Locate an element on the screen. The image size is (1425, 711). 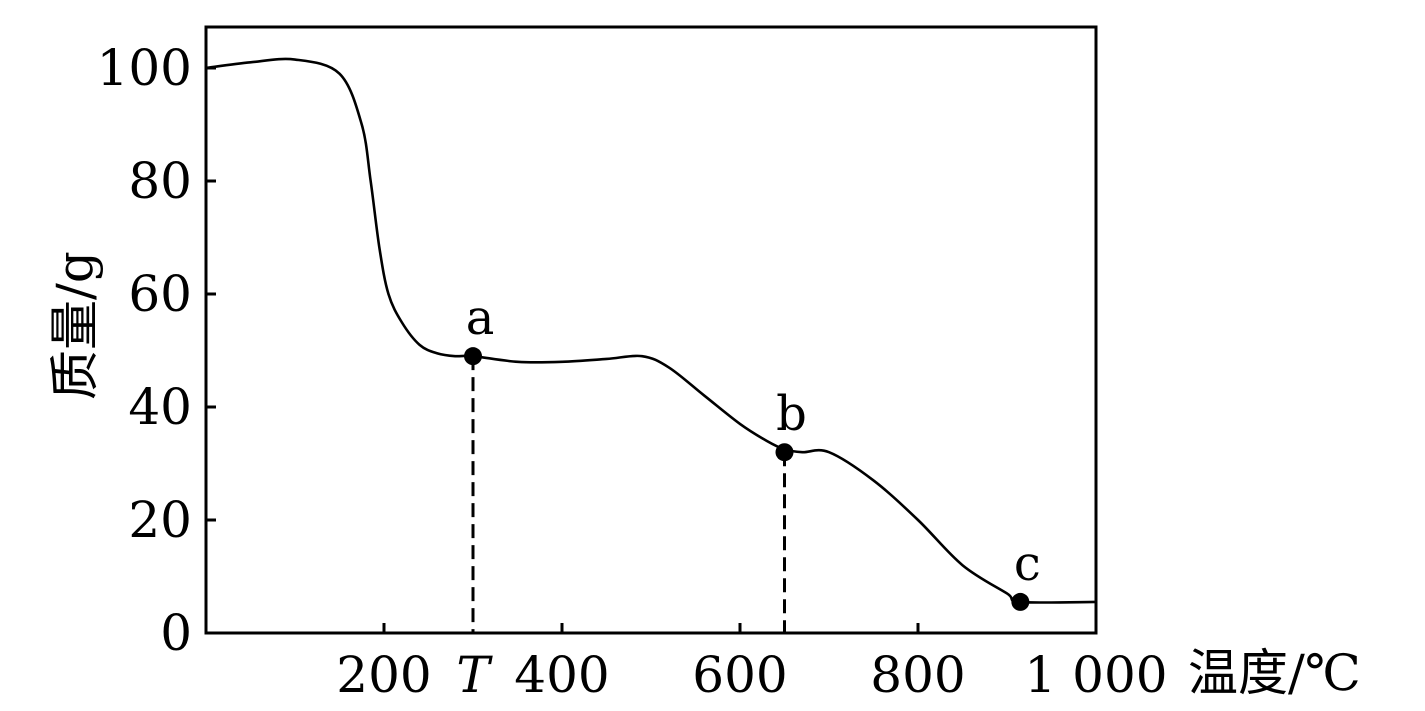
y-tick-label: 80 is located at coordinates (160, 181).